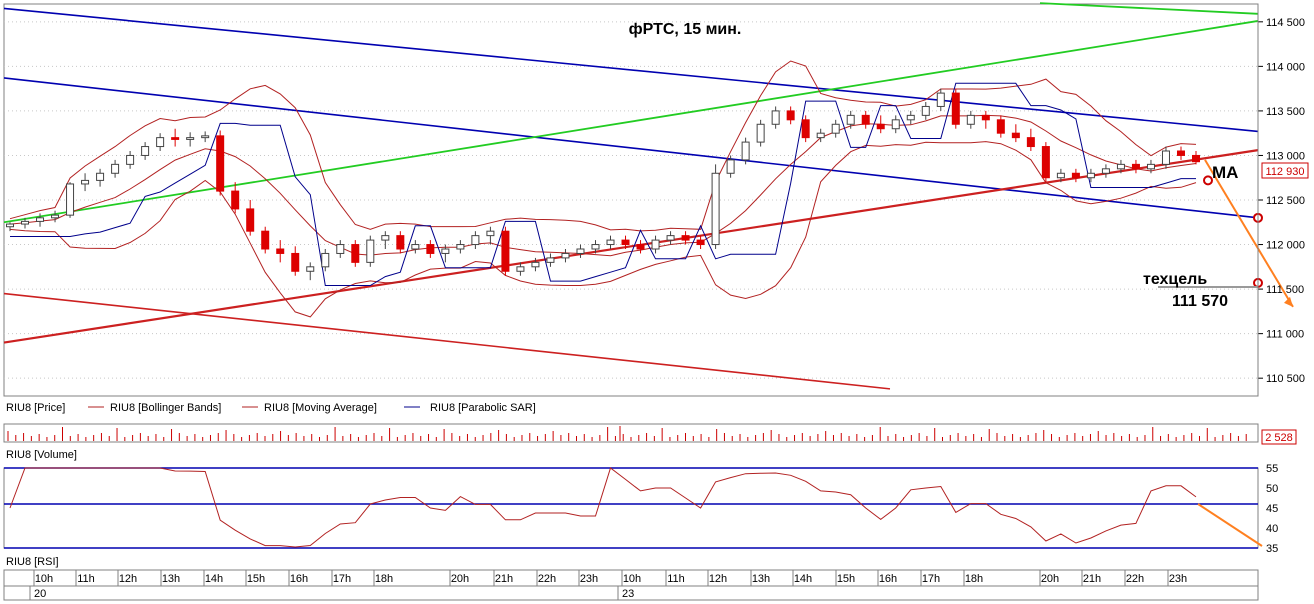  I want to click on rsi-tick-label: 40, so click(1272, 529).